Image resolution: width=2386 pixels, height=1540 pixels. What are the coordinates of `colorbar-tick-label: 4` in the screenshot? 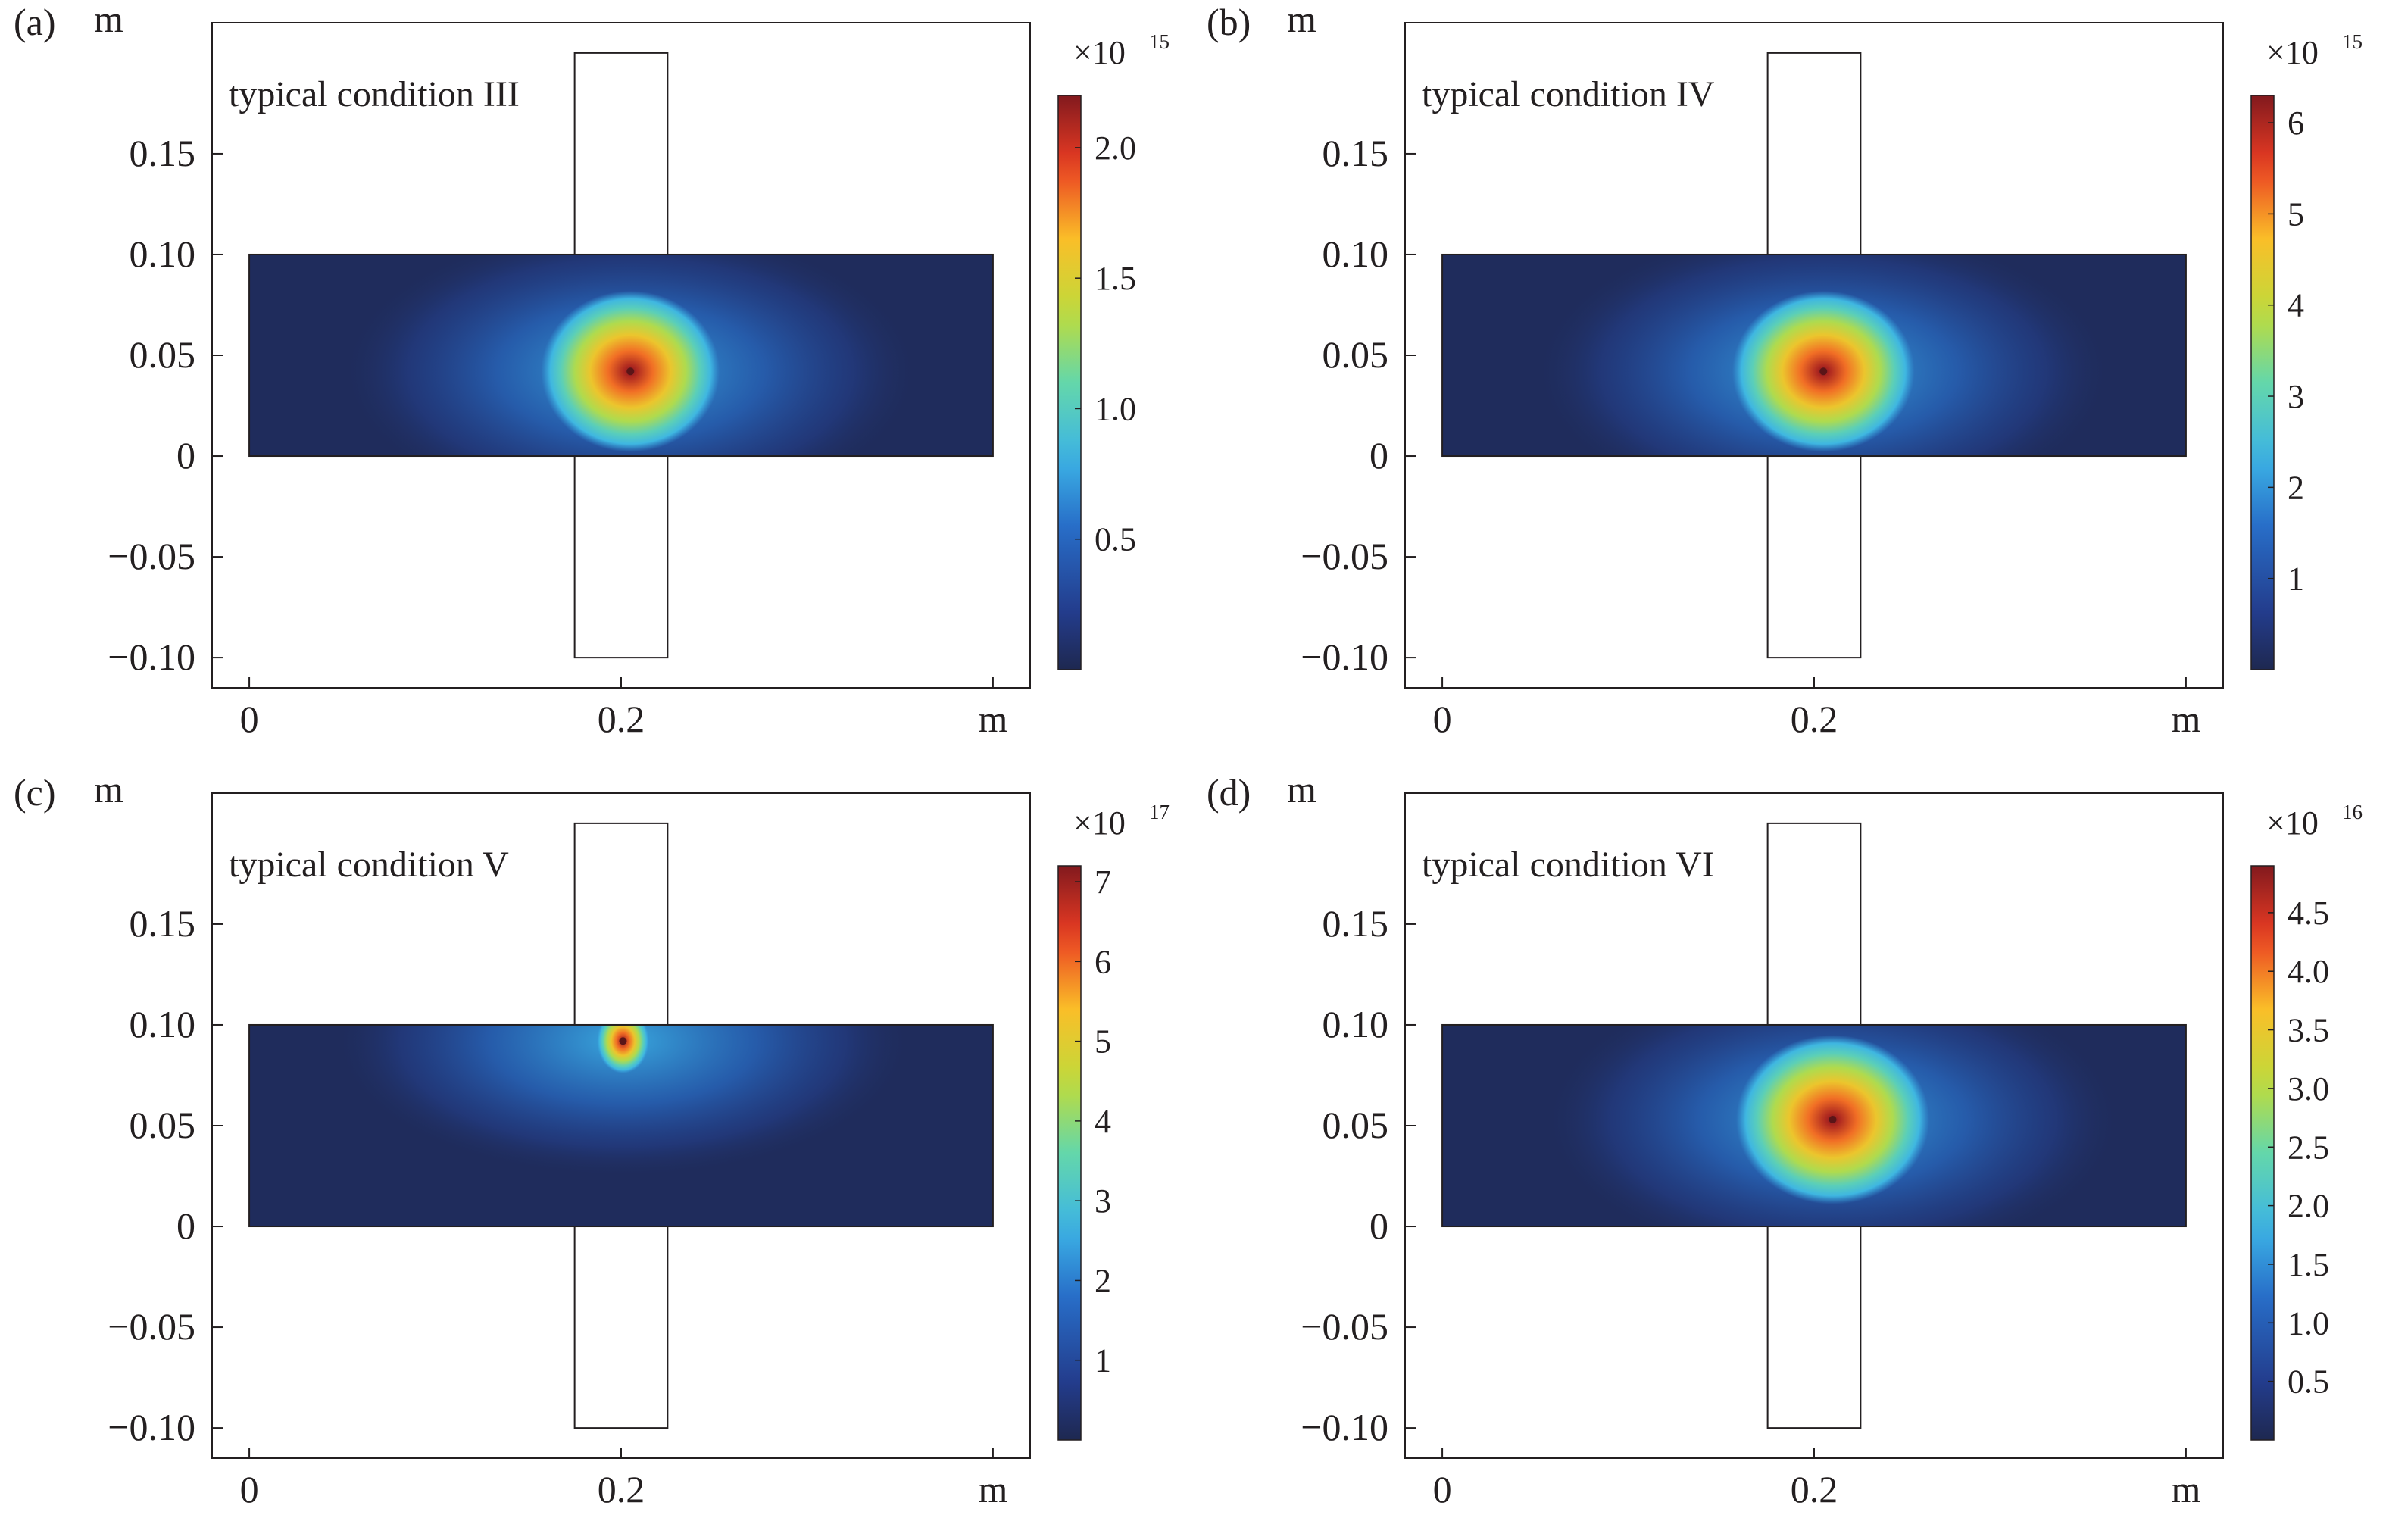 It's located at (1103, 1121).